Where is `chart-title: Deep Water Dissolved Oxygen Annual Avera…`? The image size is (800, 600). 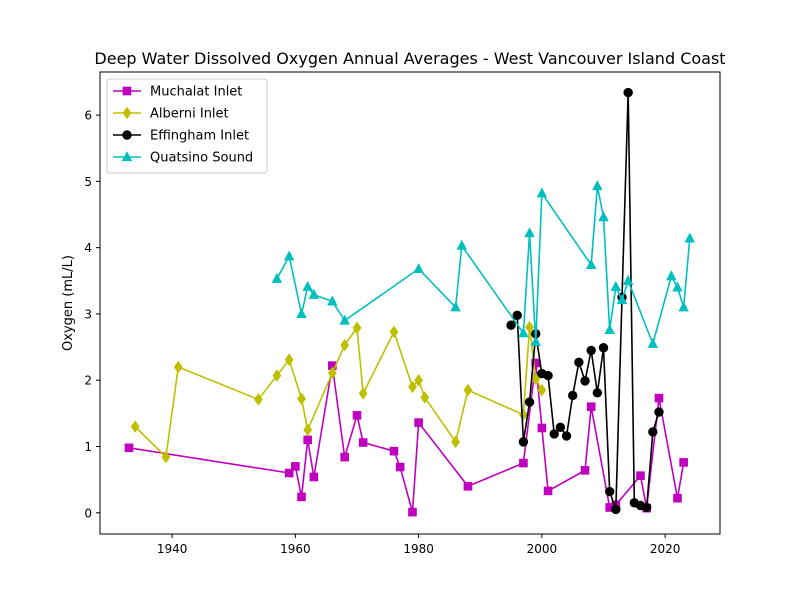 chart-title: Deep Water Dissolved Oxygen Annual Avera… is located at coordinates (409, 58).